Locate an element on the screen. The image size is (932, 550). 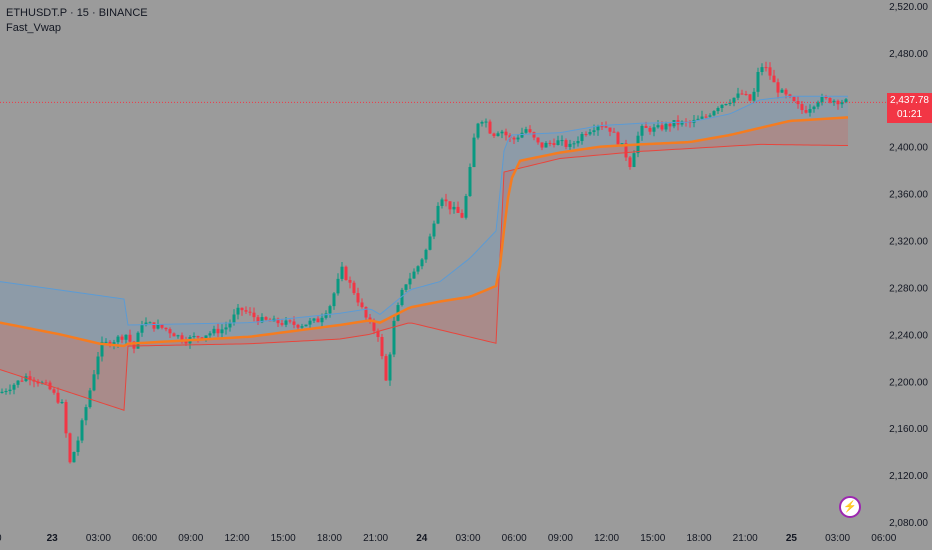
x-tick-label: 09:00 is located at coordinates (190, 538).